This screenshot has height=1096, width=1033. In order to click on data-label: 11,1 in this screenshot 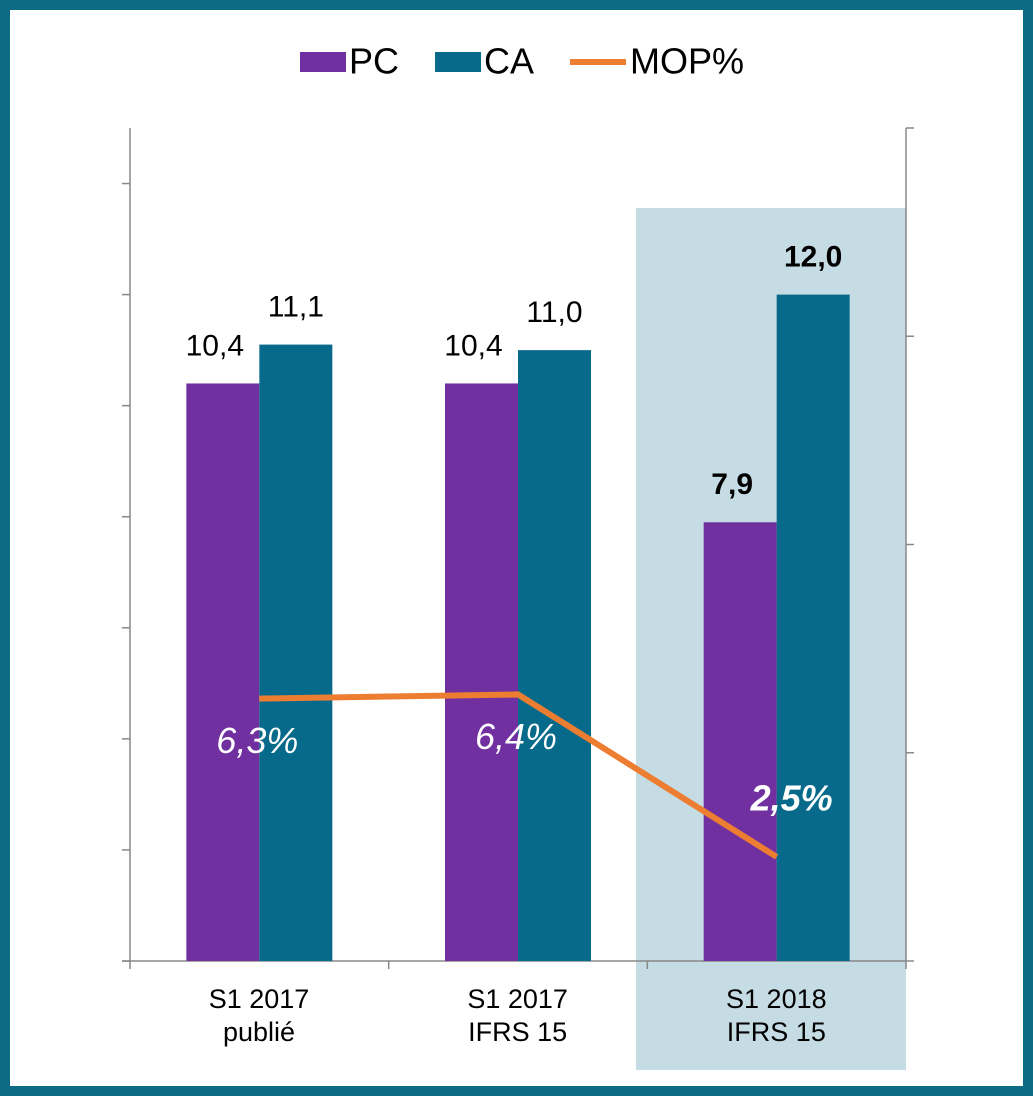, I will do `click(296, 307)`.